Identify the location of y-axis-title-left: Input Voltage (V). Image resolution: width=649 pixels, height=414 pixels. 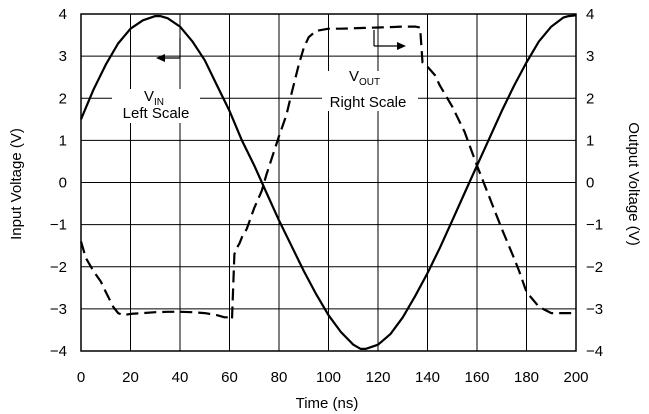
(16, 184).